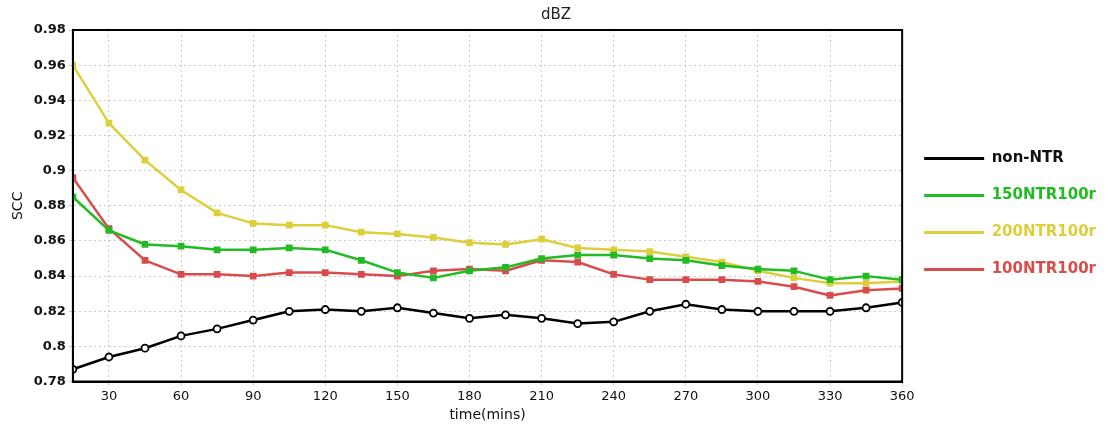 This screenshot has height=428, width=1116. I want to click on legend-label: 100NTR100r, so click(1044, 268).